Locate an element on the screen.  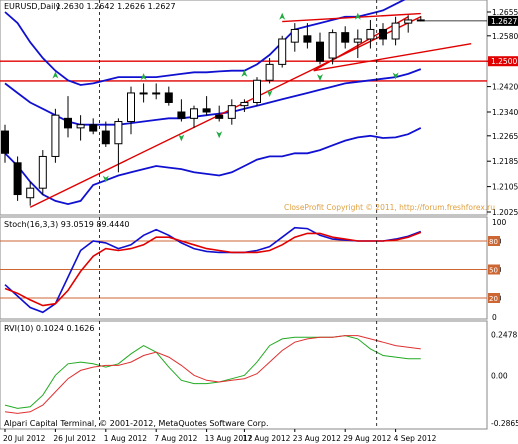
symbol-title: EURUSD,Daily is located at coordinates (32, 6).